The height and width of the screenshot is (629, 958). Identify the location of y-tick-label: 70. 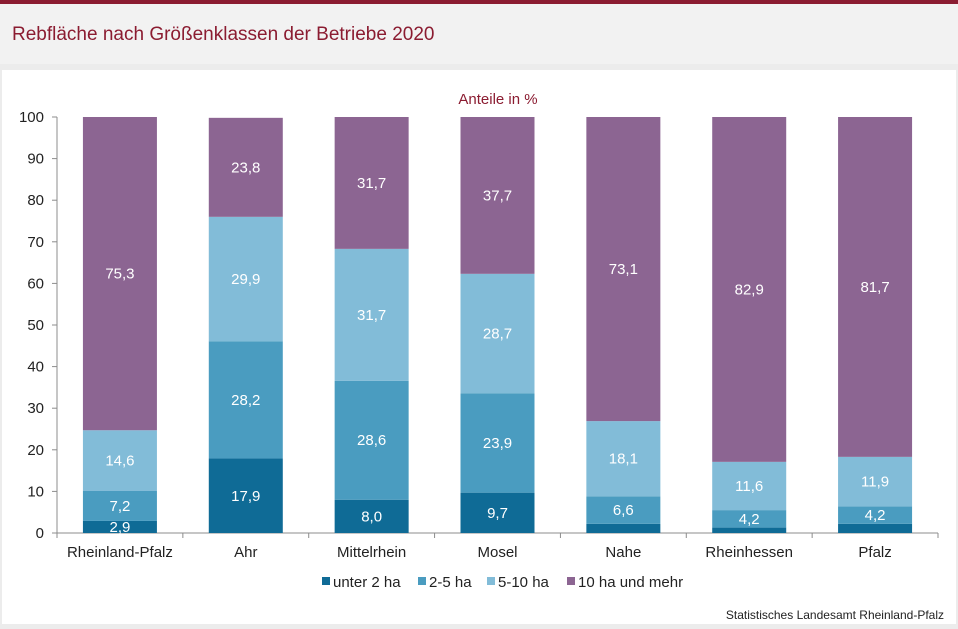
(35, 242).